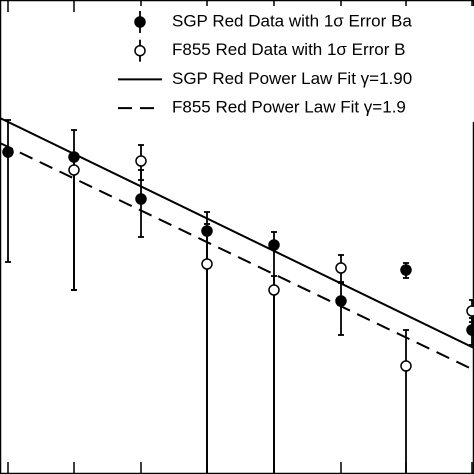 This screenshot has width=474, height=474. What do you see at coordinates (292, 20) in the screenshot?
I see `legend-label: SGP Red Data with 1σ Error Ba` at bounding box center [292, 20].